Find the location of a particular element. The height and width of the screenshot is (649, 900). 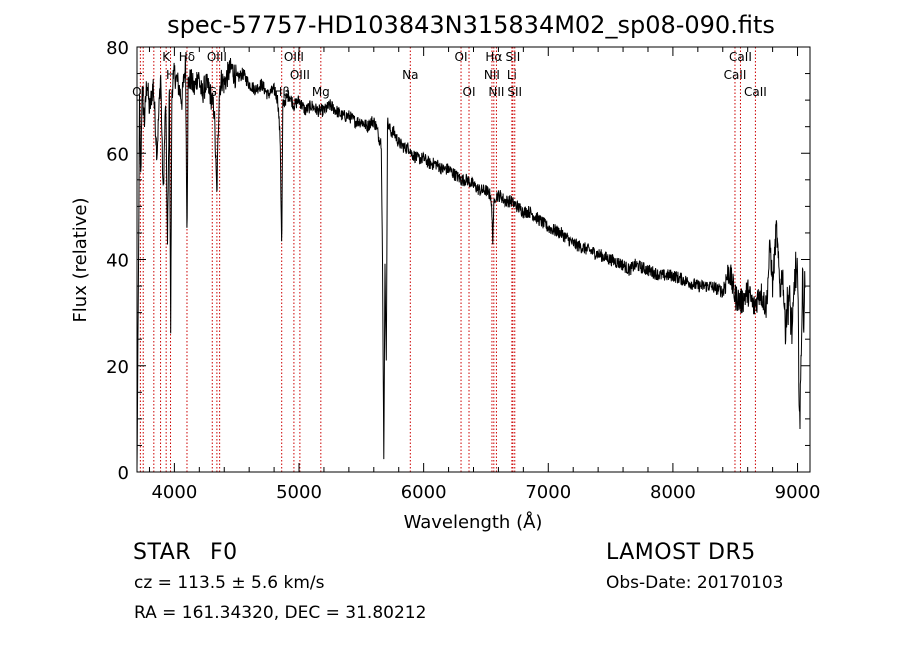

subclass: F0 is located at coordinates (224, 552).